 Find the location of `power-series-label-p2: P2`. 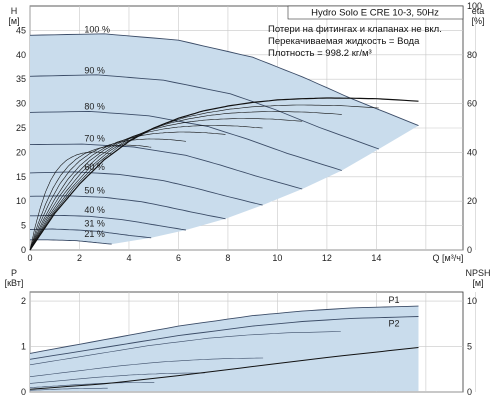

power-series-label-p2: P2 is located at coordinates (393, 324).